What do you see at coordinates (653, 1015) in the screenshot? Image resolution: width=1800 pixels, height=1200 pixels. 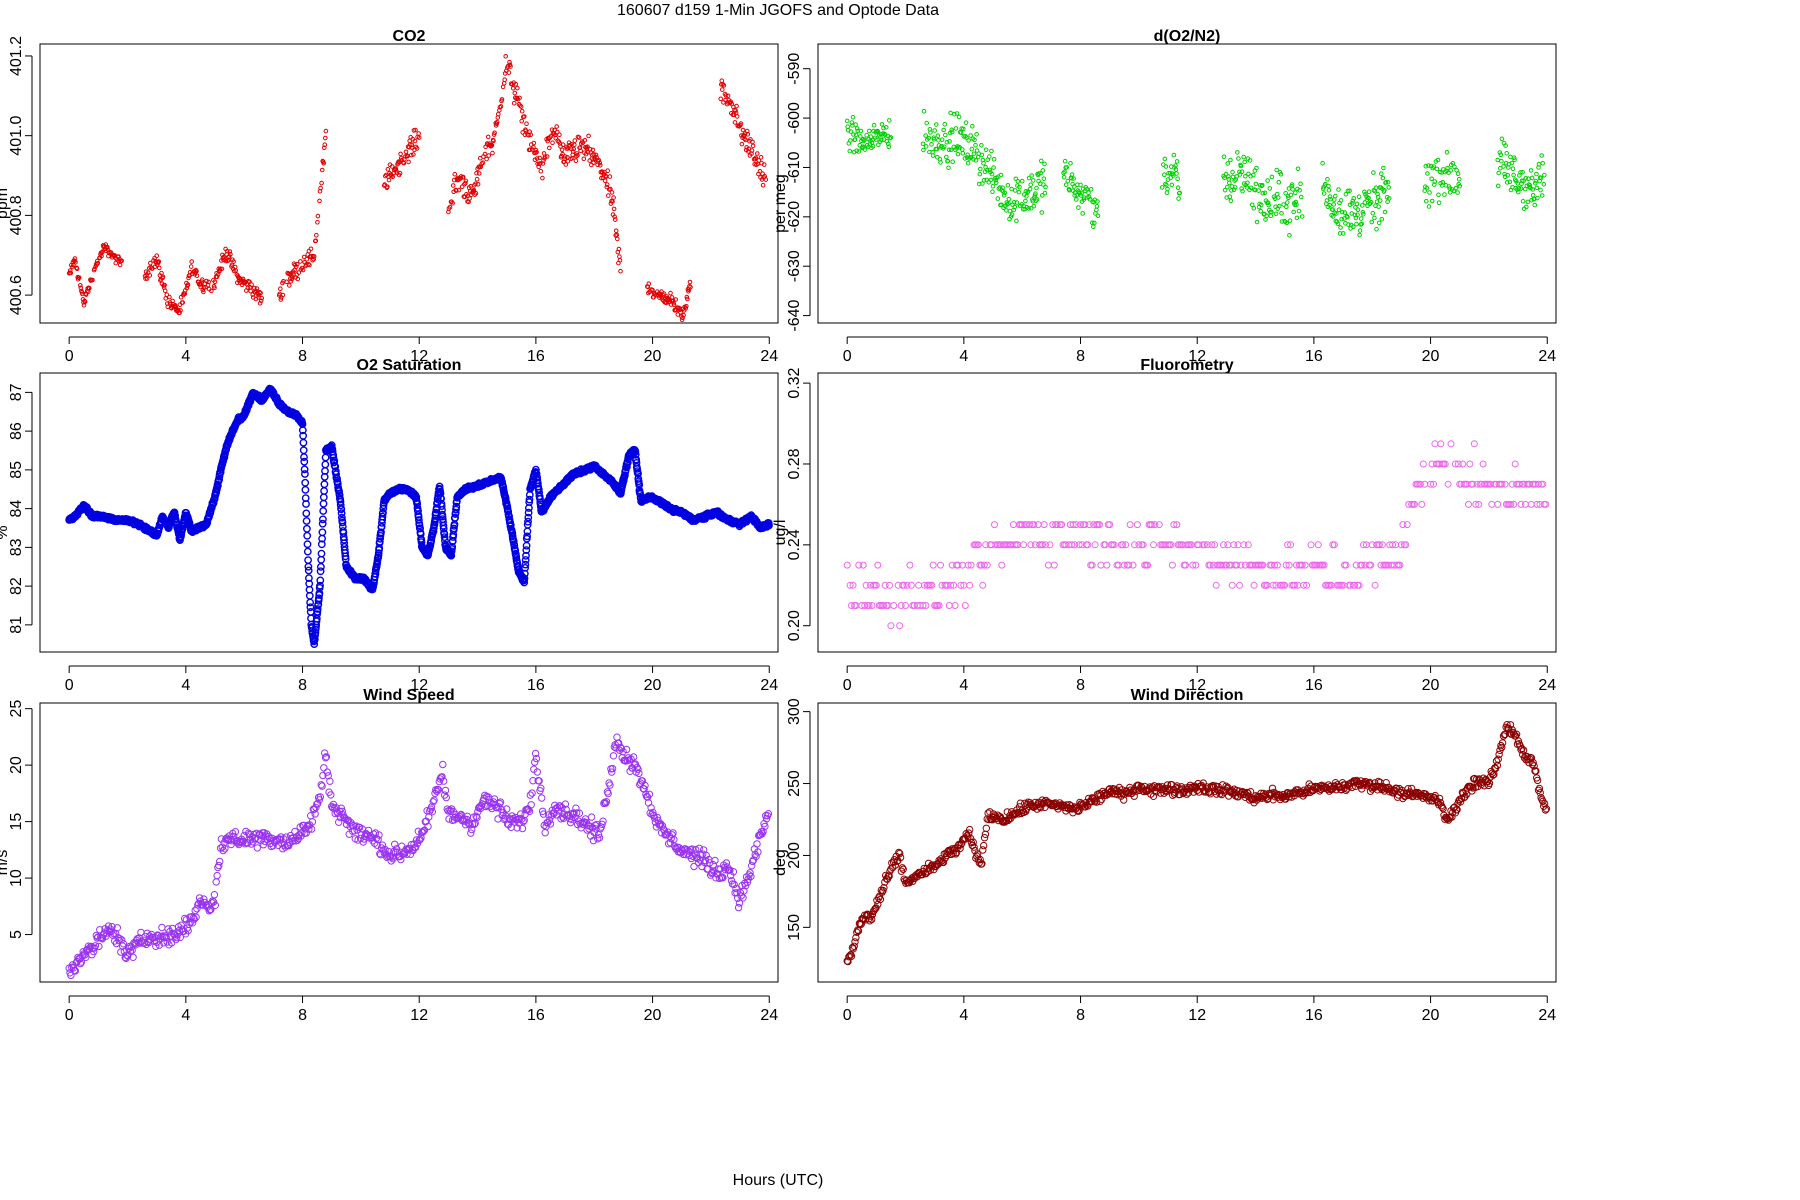 I see `x-tick-label: 20` at bounding box center [653, 1015].